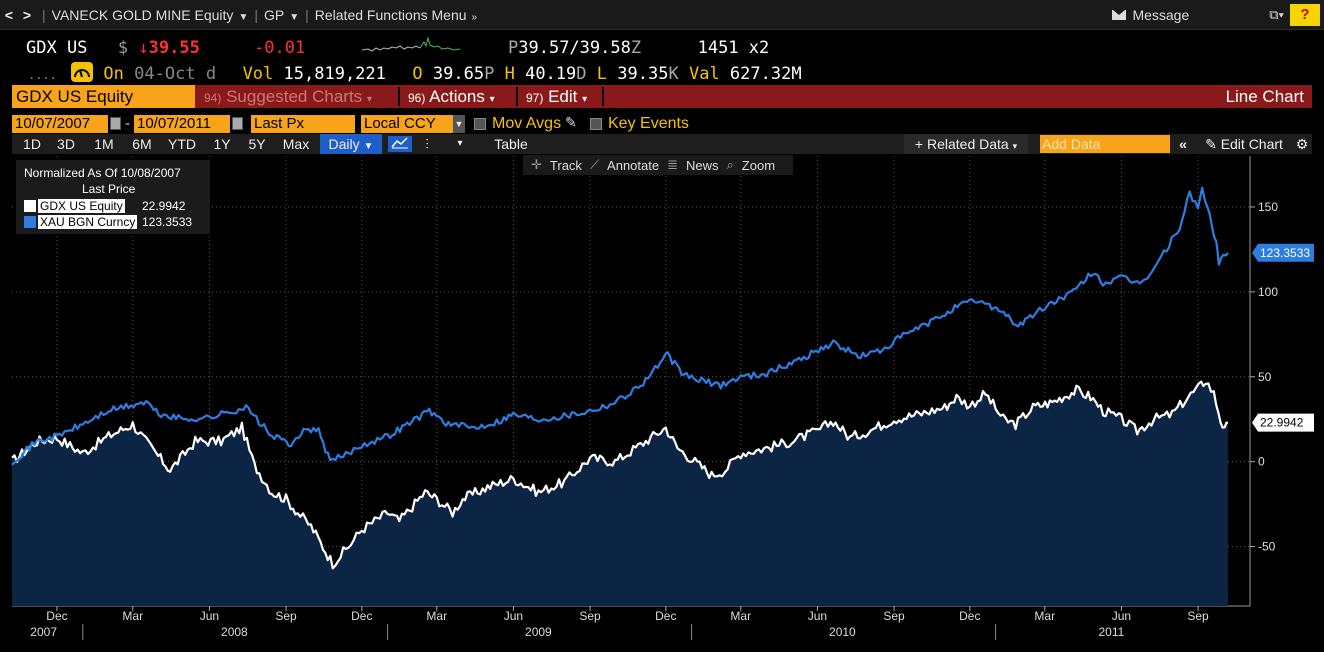 The image size is (1324, 652). Describe the element at coordinates (257, 144) in the screenshot. I see `period-5y: 5Y` at that location.